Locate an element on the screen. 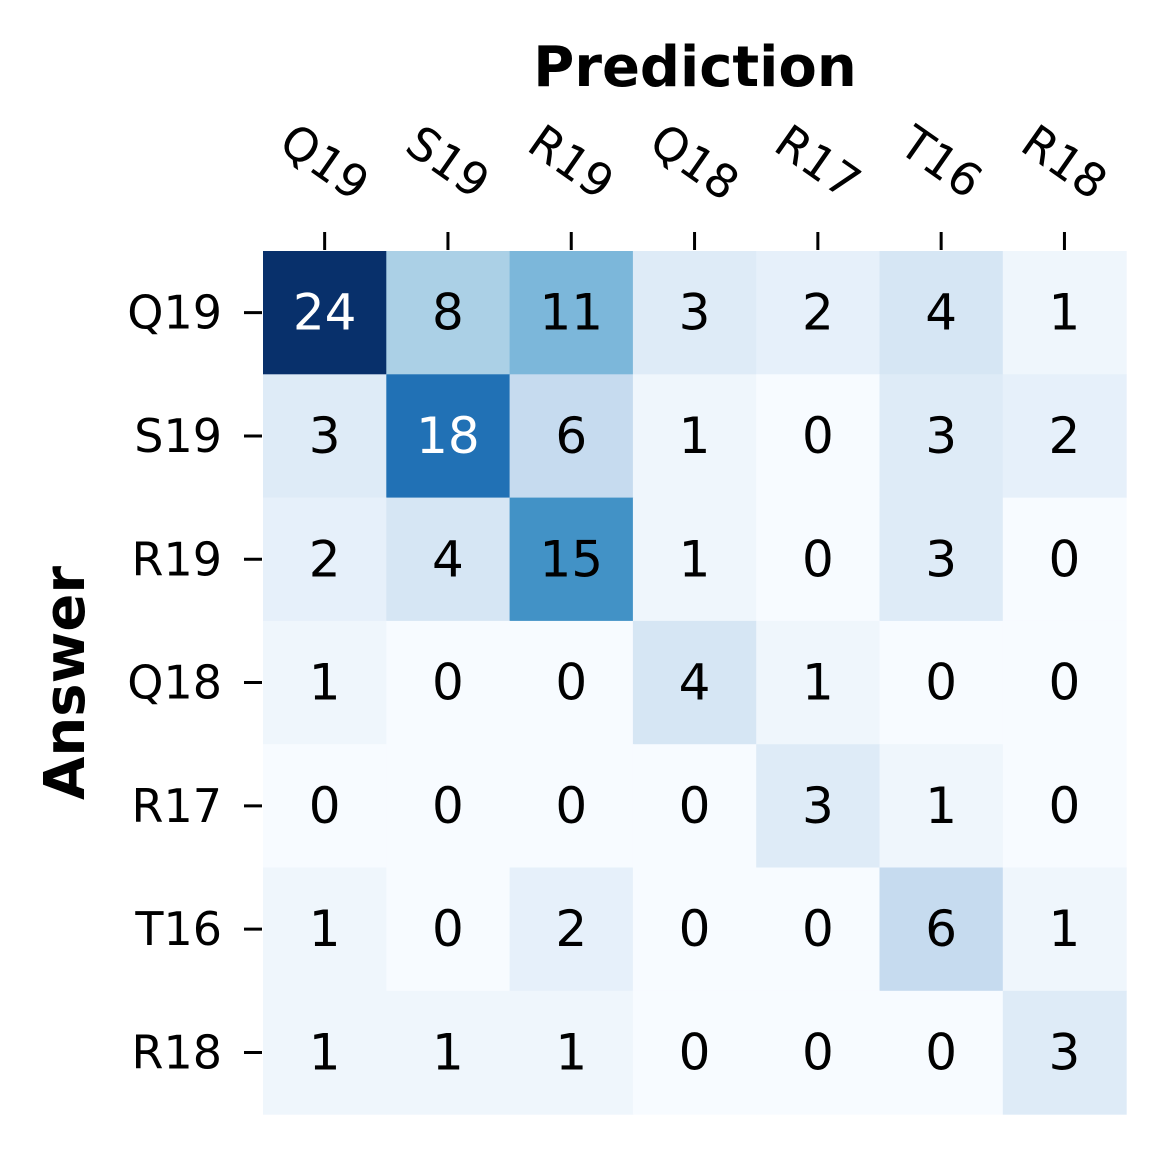 The width and height of the screenshot is (1166, 1154). heatmap-cell-s19-r17 is located at coordinates (818, 436).